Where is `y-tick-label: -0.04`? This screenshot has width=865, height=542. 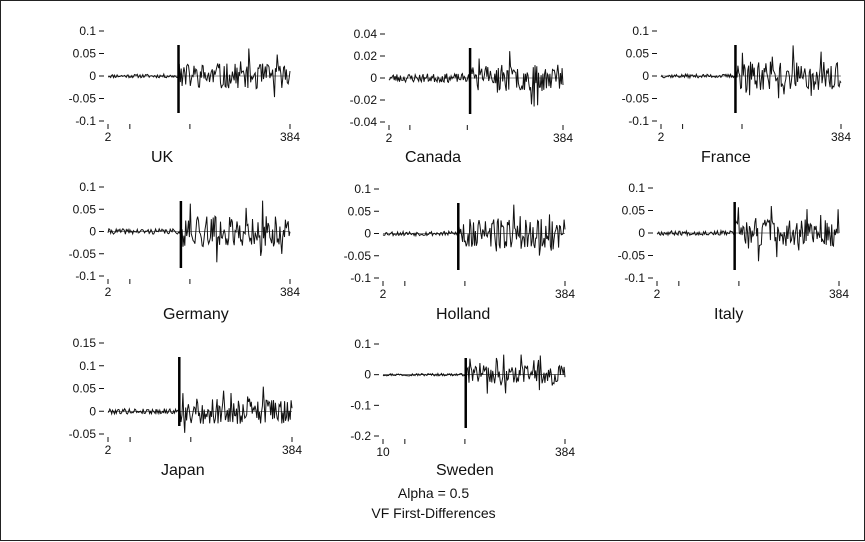
y-tick-label: -0.04 is located at coordinates (364, 122).